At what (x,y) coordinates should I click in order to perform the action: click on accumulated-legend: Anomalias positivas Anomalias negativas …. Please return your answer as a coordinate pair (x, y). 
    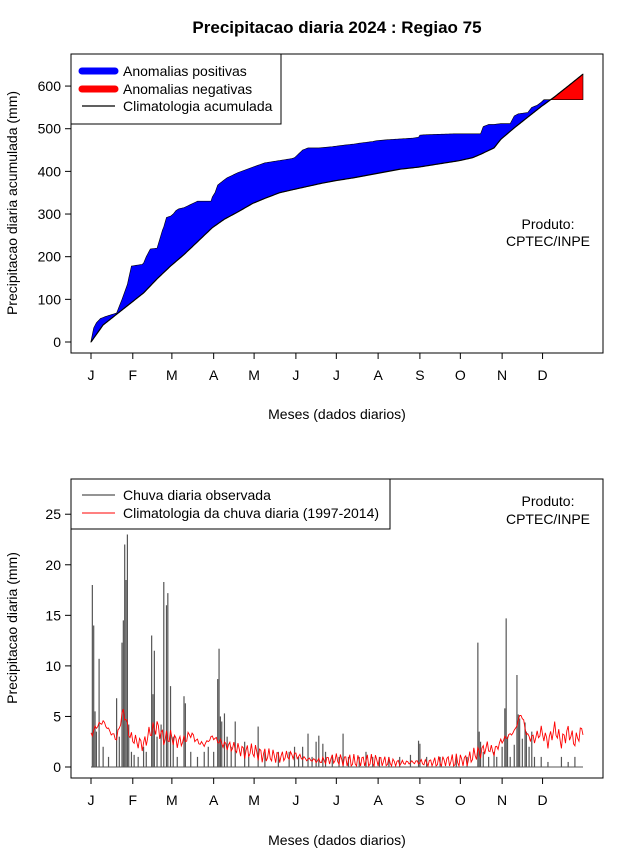
    Looking at the image, I should click on (176, 89).